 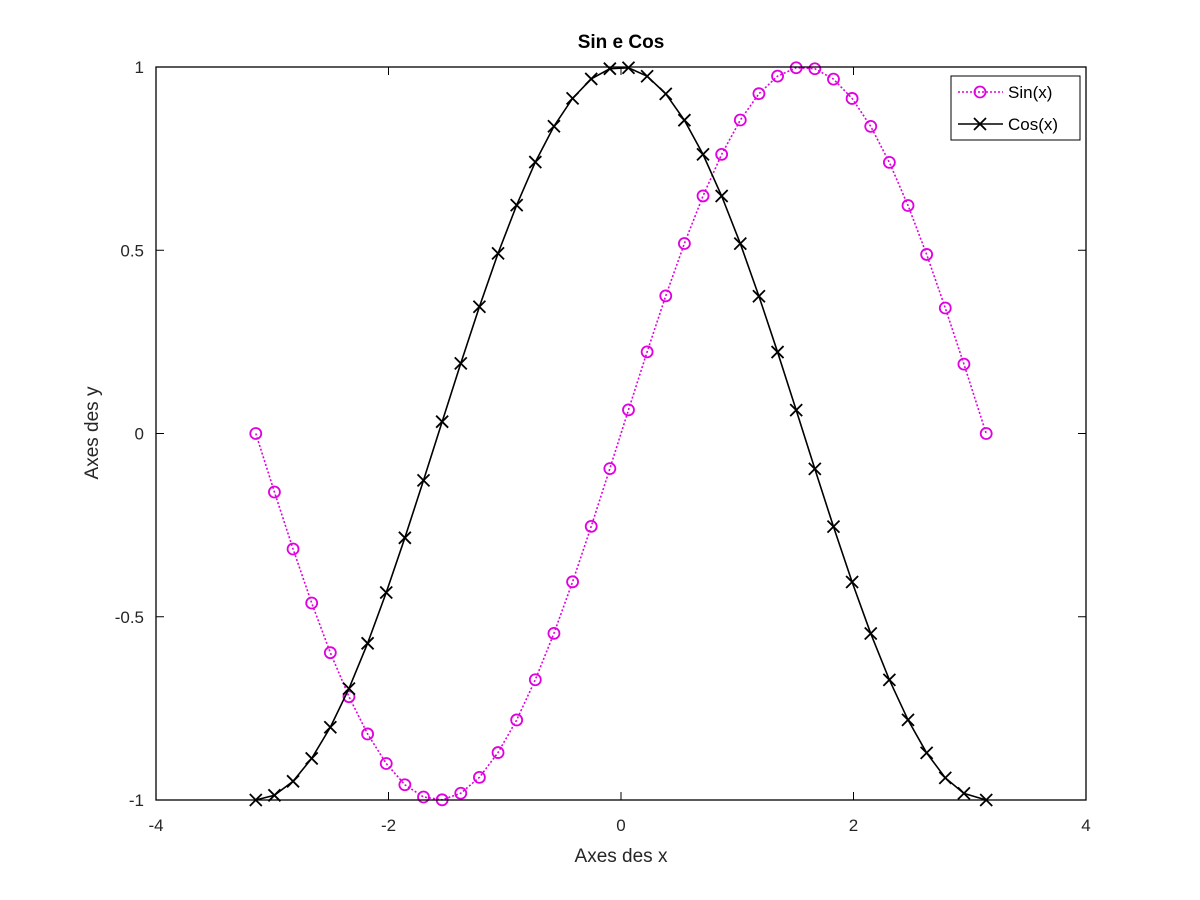 I want to click on y-tick-label: 0, so click(x=139, y=434).